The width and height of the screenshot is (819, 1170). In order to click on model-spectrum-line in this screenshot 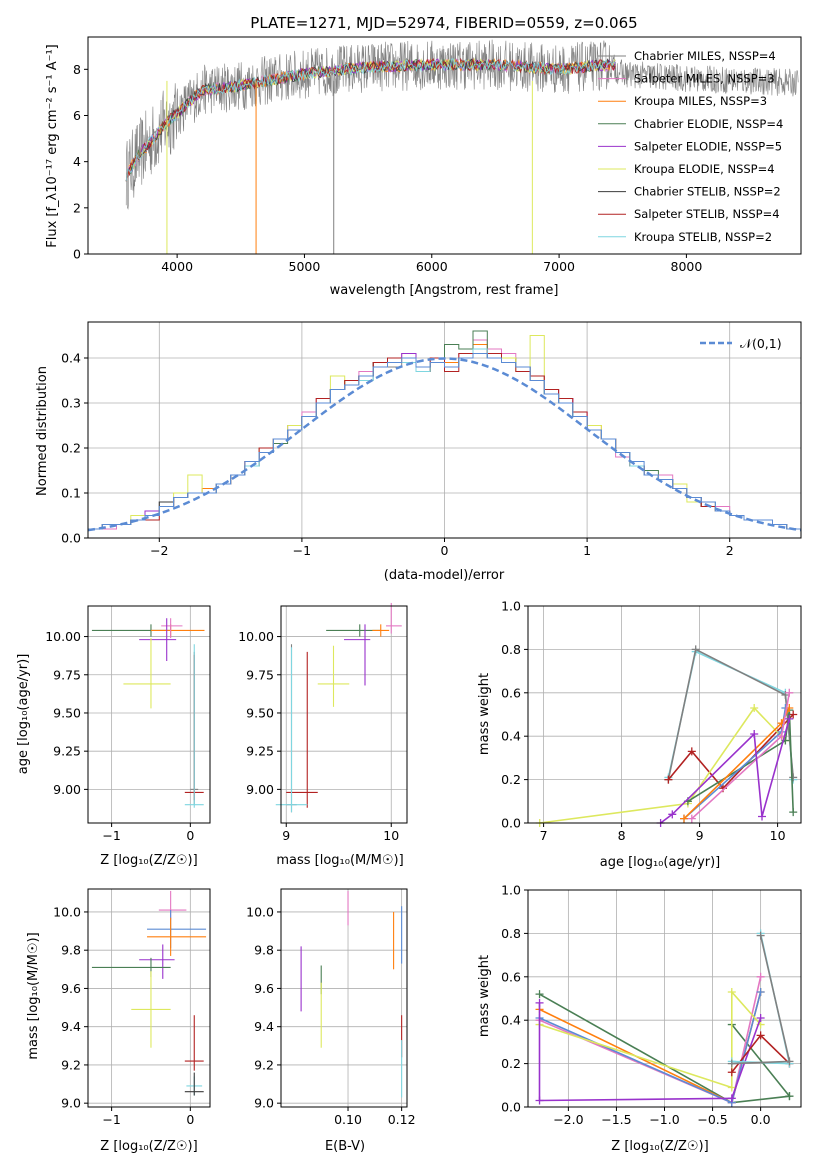, I will do `click(370, 120)`.